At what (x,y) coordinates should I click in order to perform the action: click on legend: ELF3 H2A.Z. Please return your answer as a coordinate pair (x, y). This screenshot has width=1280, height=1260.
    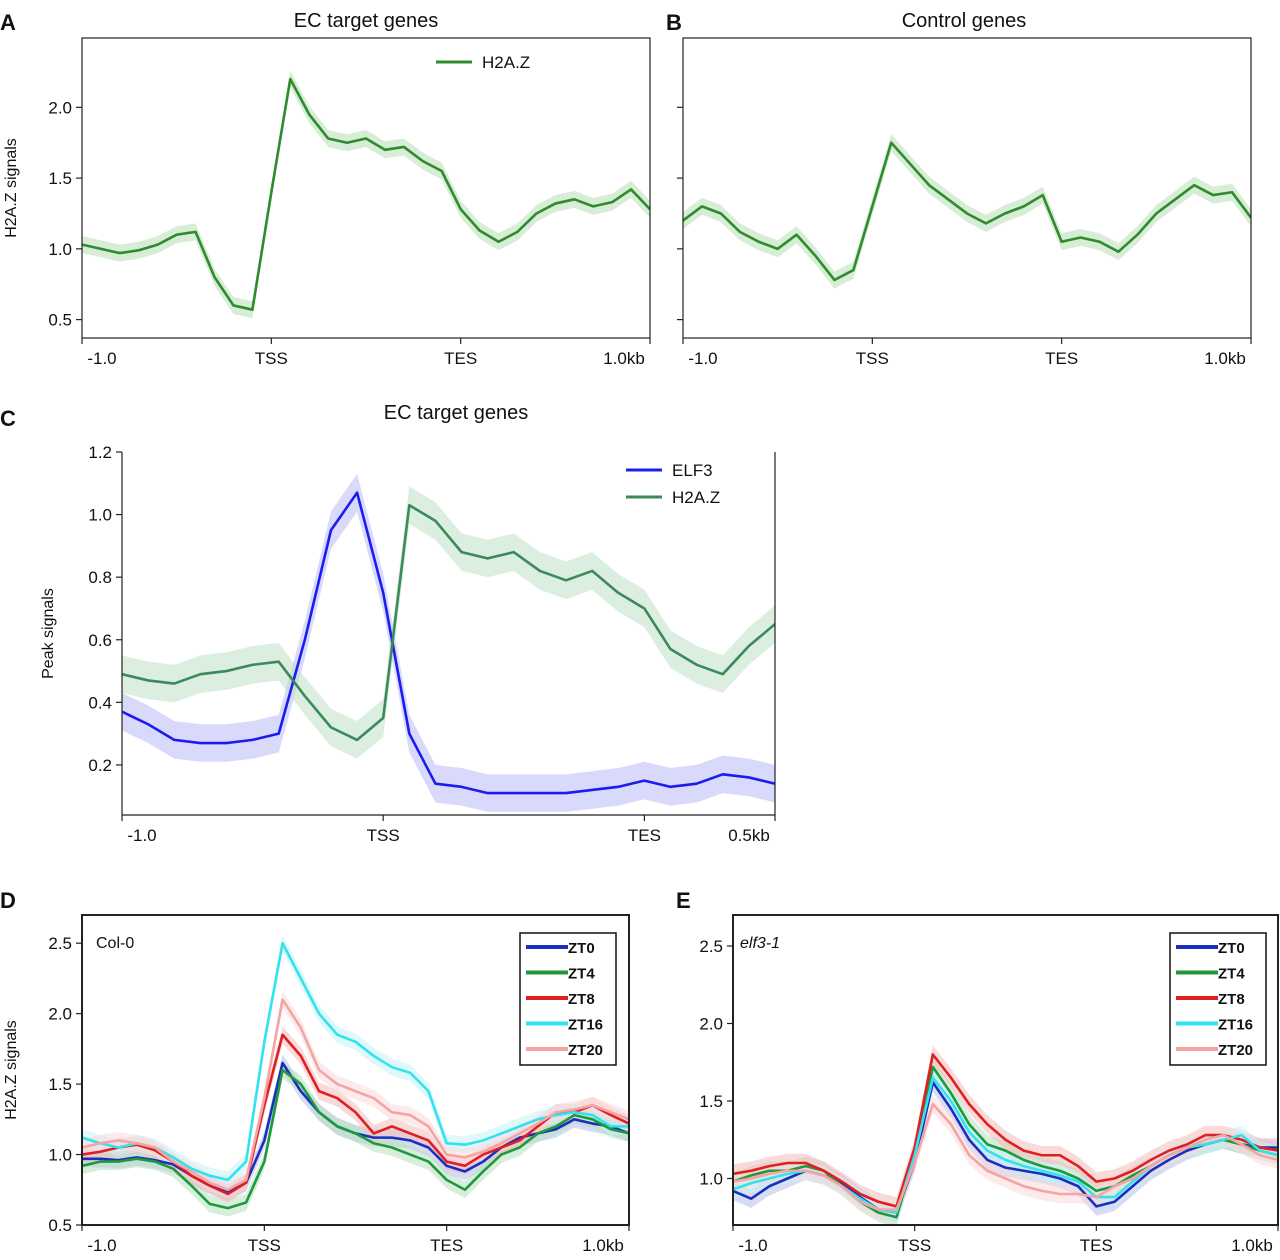
    Looking at the image, I should click on (673, 484).